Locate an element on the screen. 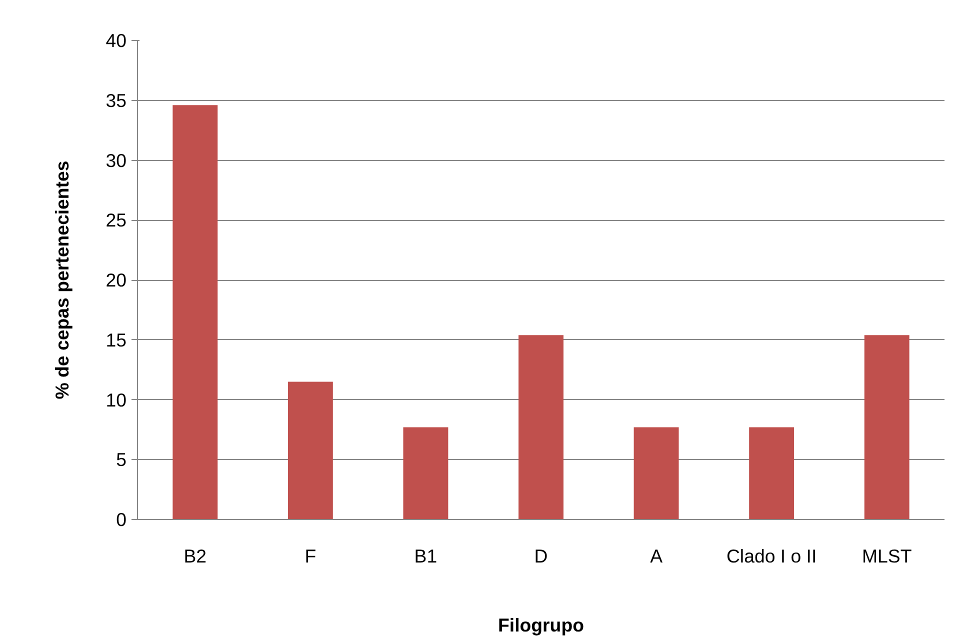 The width and height of the screenshot is (960, 639). y-tick-label: 10 is located at coordinates (116, 399).